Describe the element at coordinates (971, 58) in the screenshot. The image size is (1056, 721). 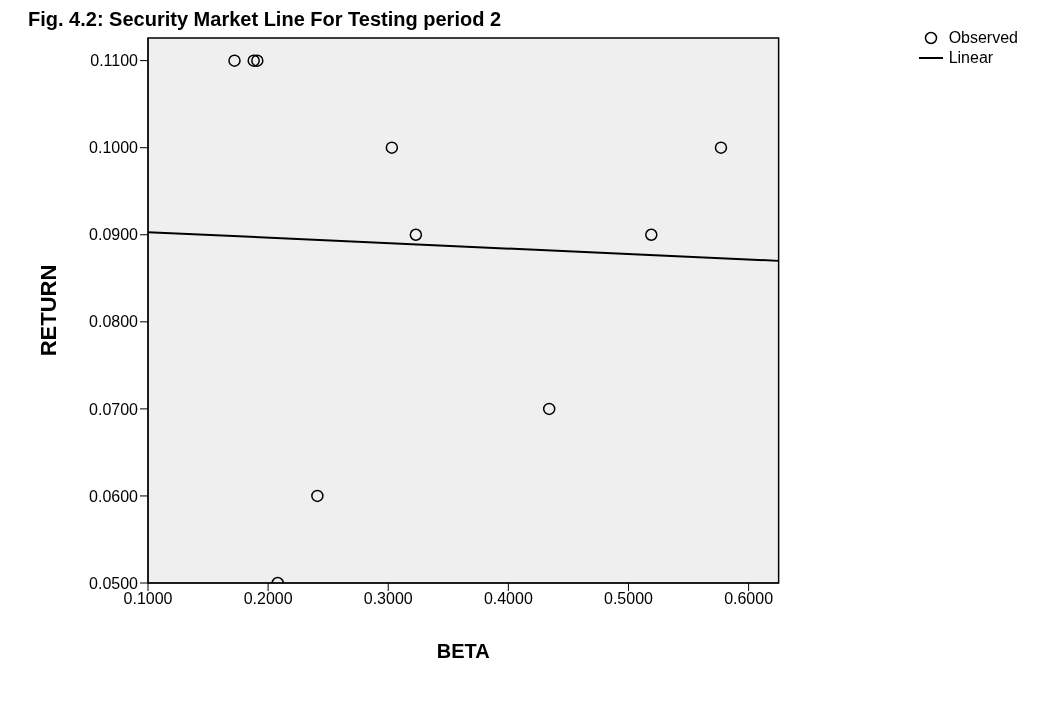
I see `legend-label: Linear` at that location.